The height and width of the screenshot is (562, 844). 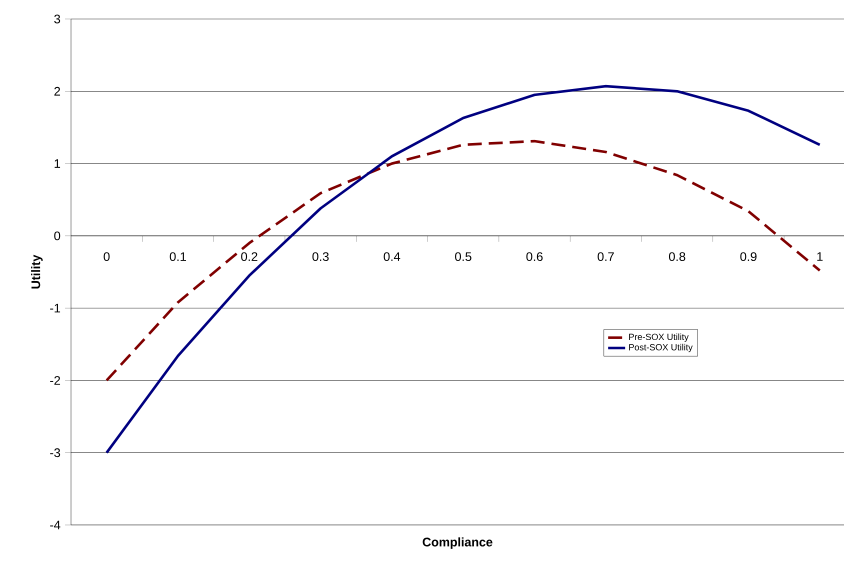 What do you see at coordinates (392, 257) in the screenshot?
I see `x-tick-label: 0.4` at bounding box center [392, 257].